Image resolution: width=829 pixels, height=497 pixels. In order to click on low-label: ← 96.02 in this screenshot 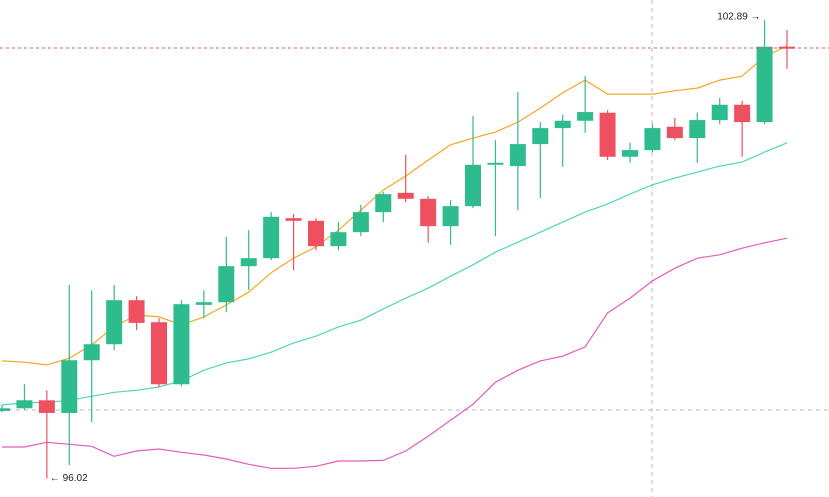, I will do `click(69, 478)`.